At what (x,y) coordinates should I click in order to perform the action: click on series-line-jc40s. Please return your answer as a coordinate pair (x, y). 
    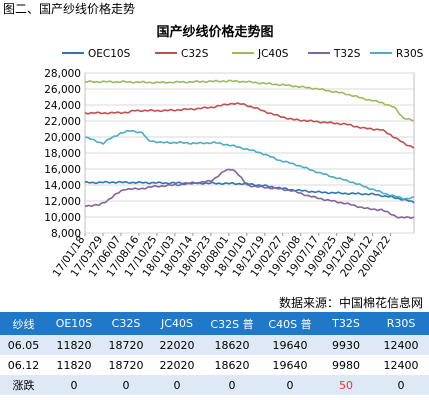
    Looking at the image, I should click on (249, 100).